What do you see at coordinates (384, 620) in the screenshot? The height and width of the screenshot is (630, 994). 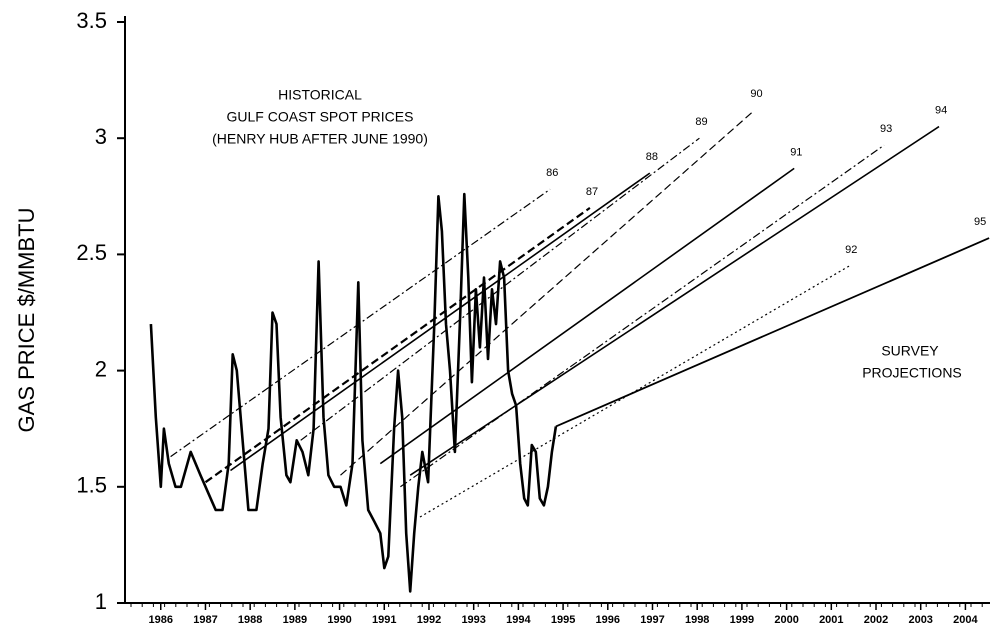 I see `x-tick-label: 1991` at bounding box center [384, 620].